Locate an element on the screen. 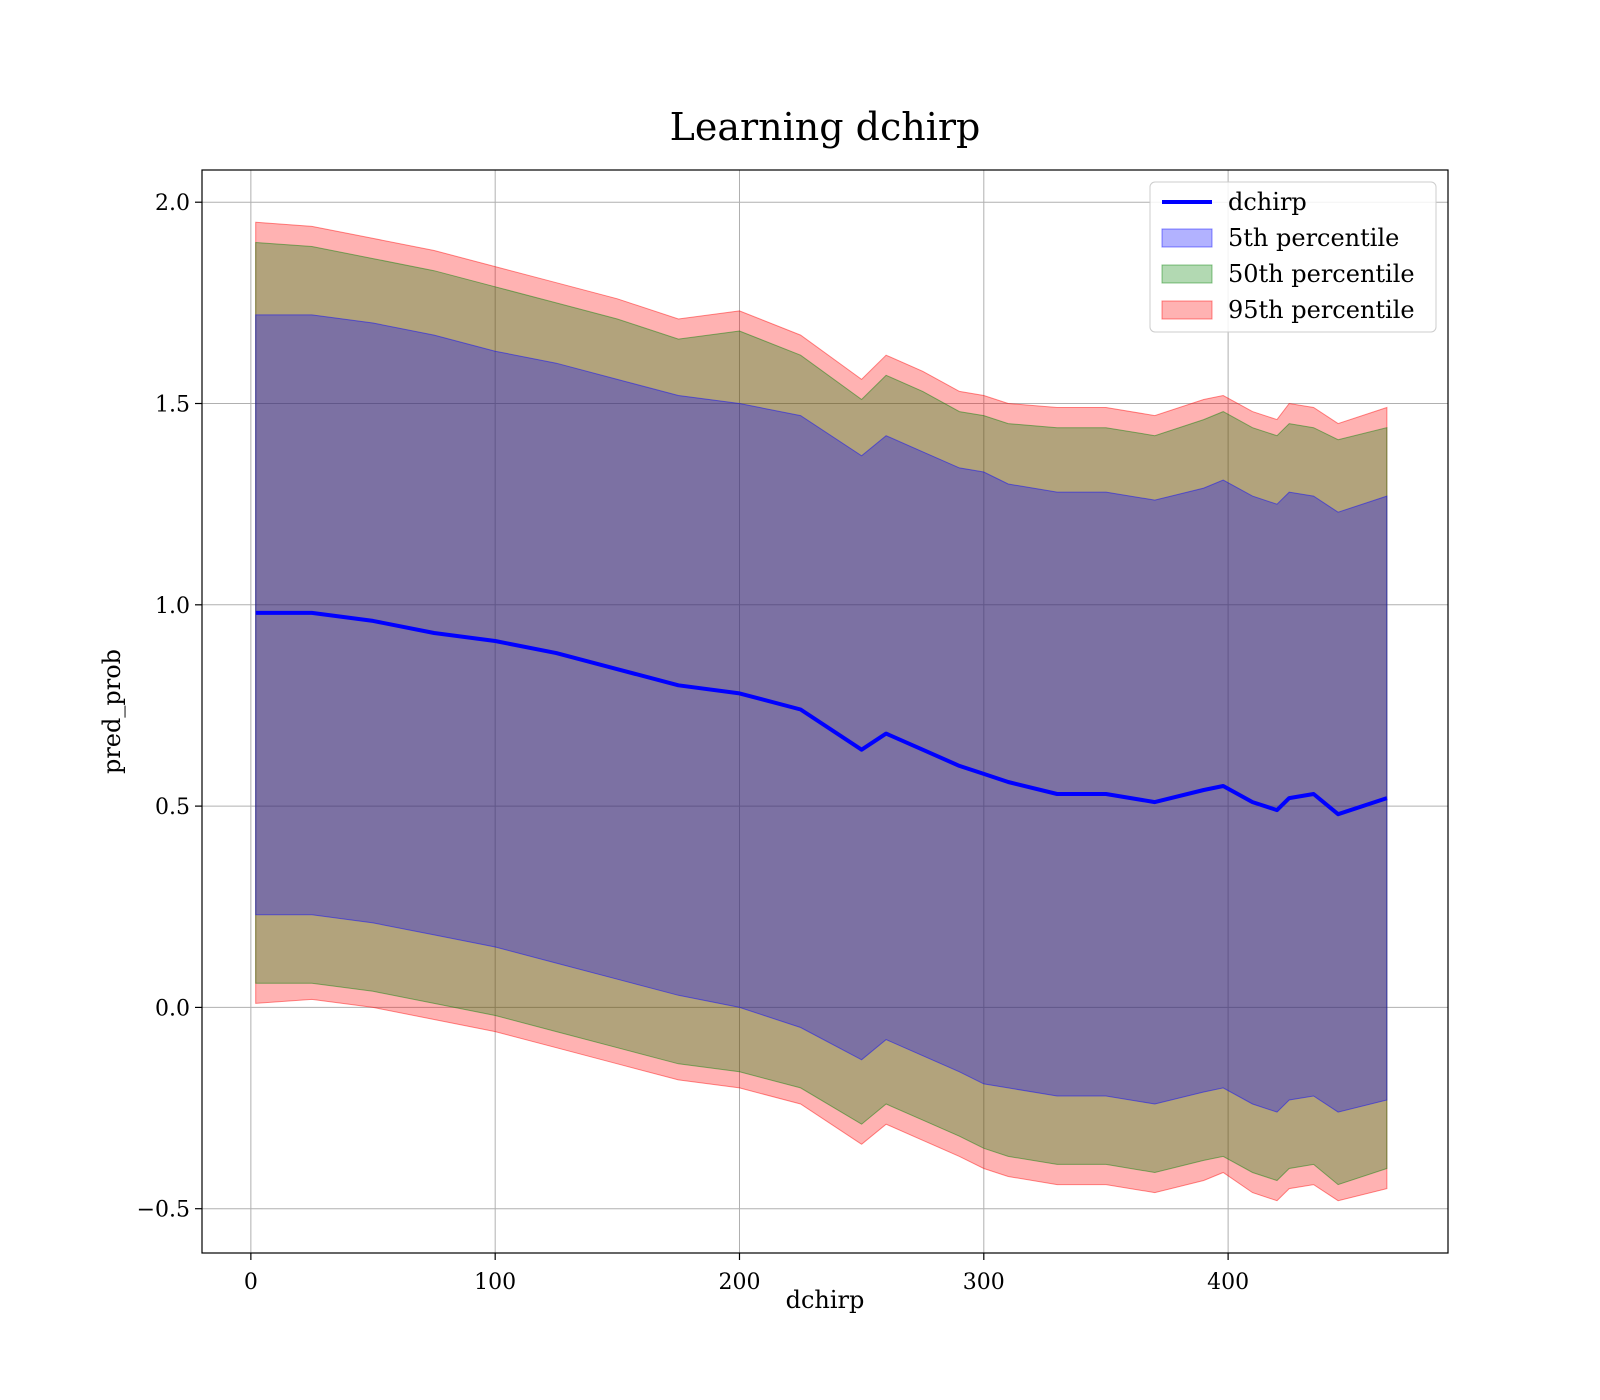 This screenshot has width=1600, height=1400. y-tick-label: 1.5 is located at coordinates (172, 405).